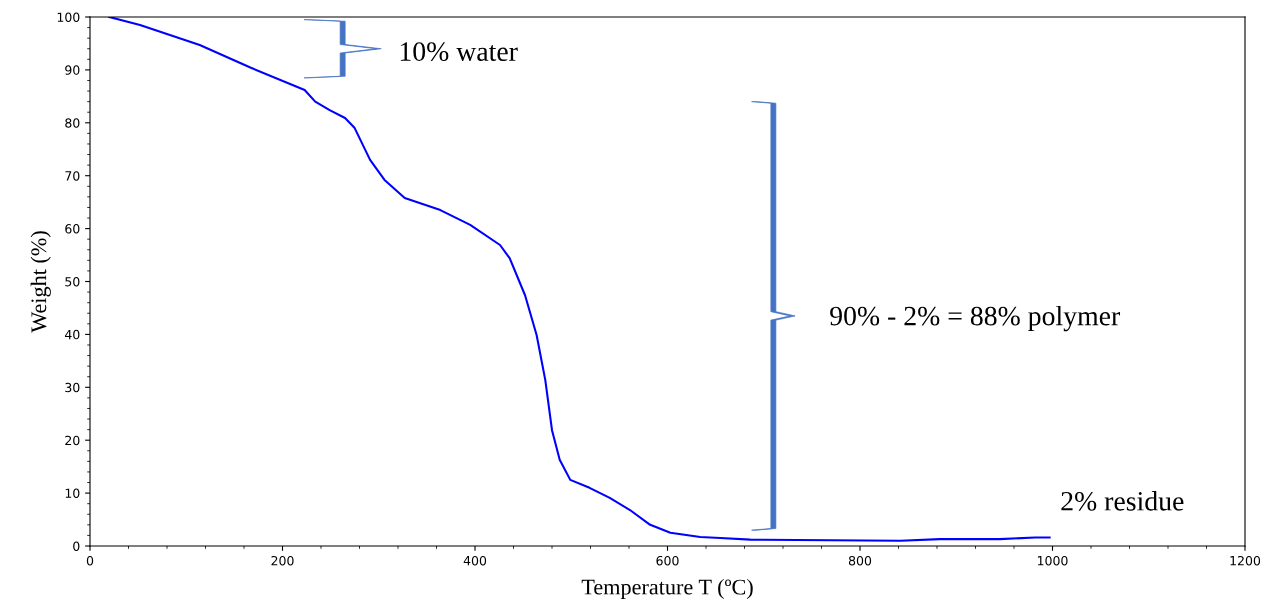  Describe the element at coordinates (475, 560) in the screenshot. I see `x-tick-label: 400` at that location.